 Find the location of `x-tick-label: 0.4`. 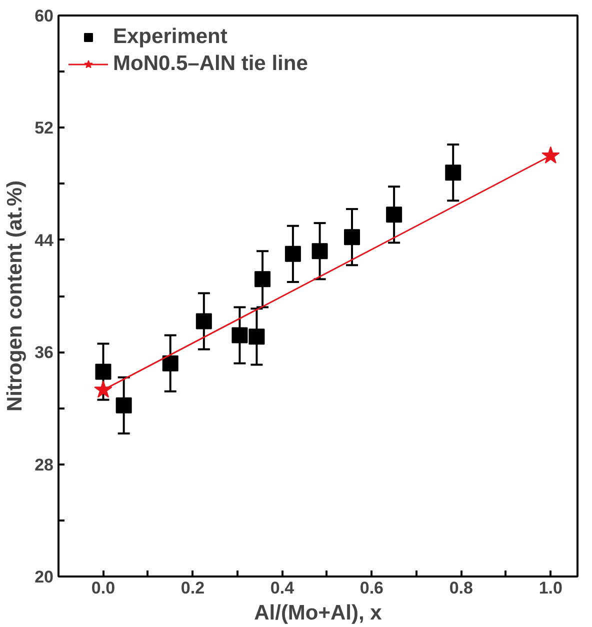

x-tick-label: 0.4 is located at coordinates (282, 588).